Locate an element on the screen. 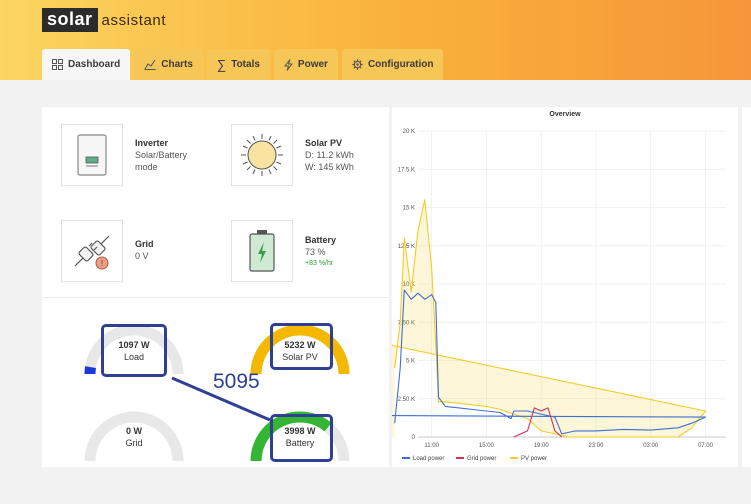 Image resolution: width=751 pixels, height=504 pixels. y-tick-label: 12.5 K is located at coordinates (406, 247).